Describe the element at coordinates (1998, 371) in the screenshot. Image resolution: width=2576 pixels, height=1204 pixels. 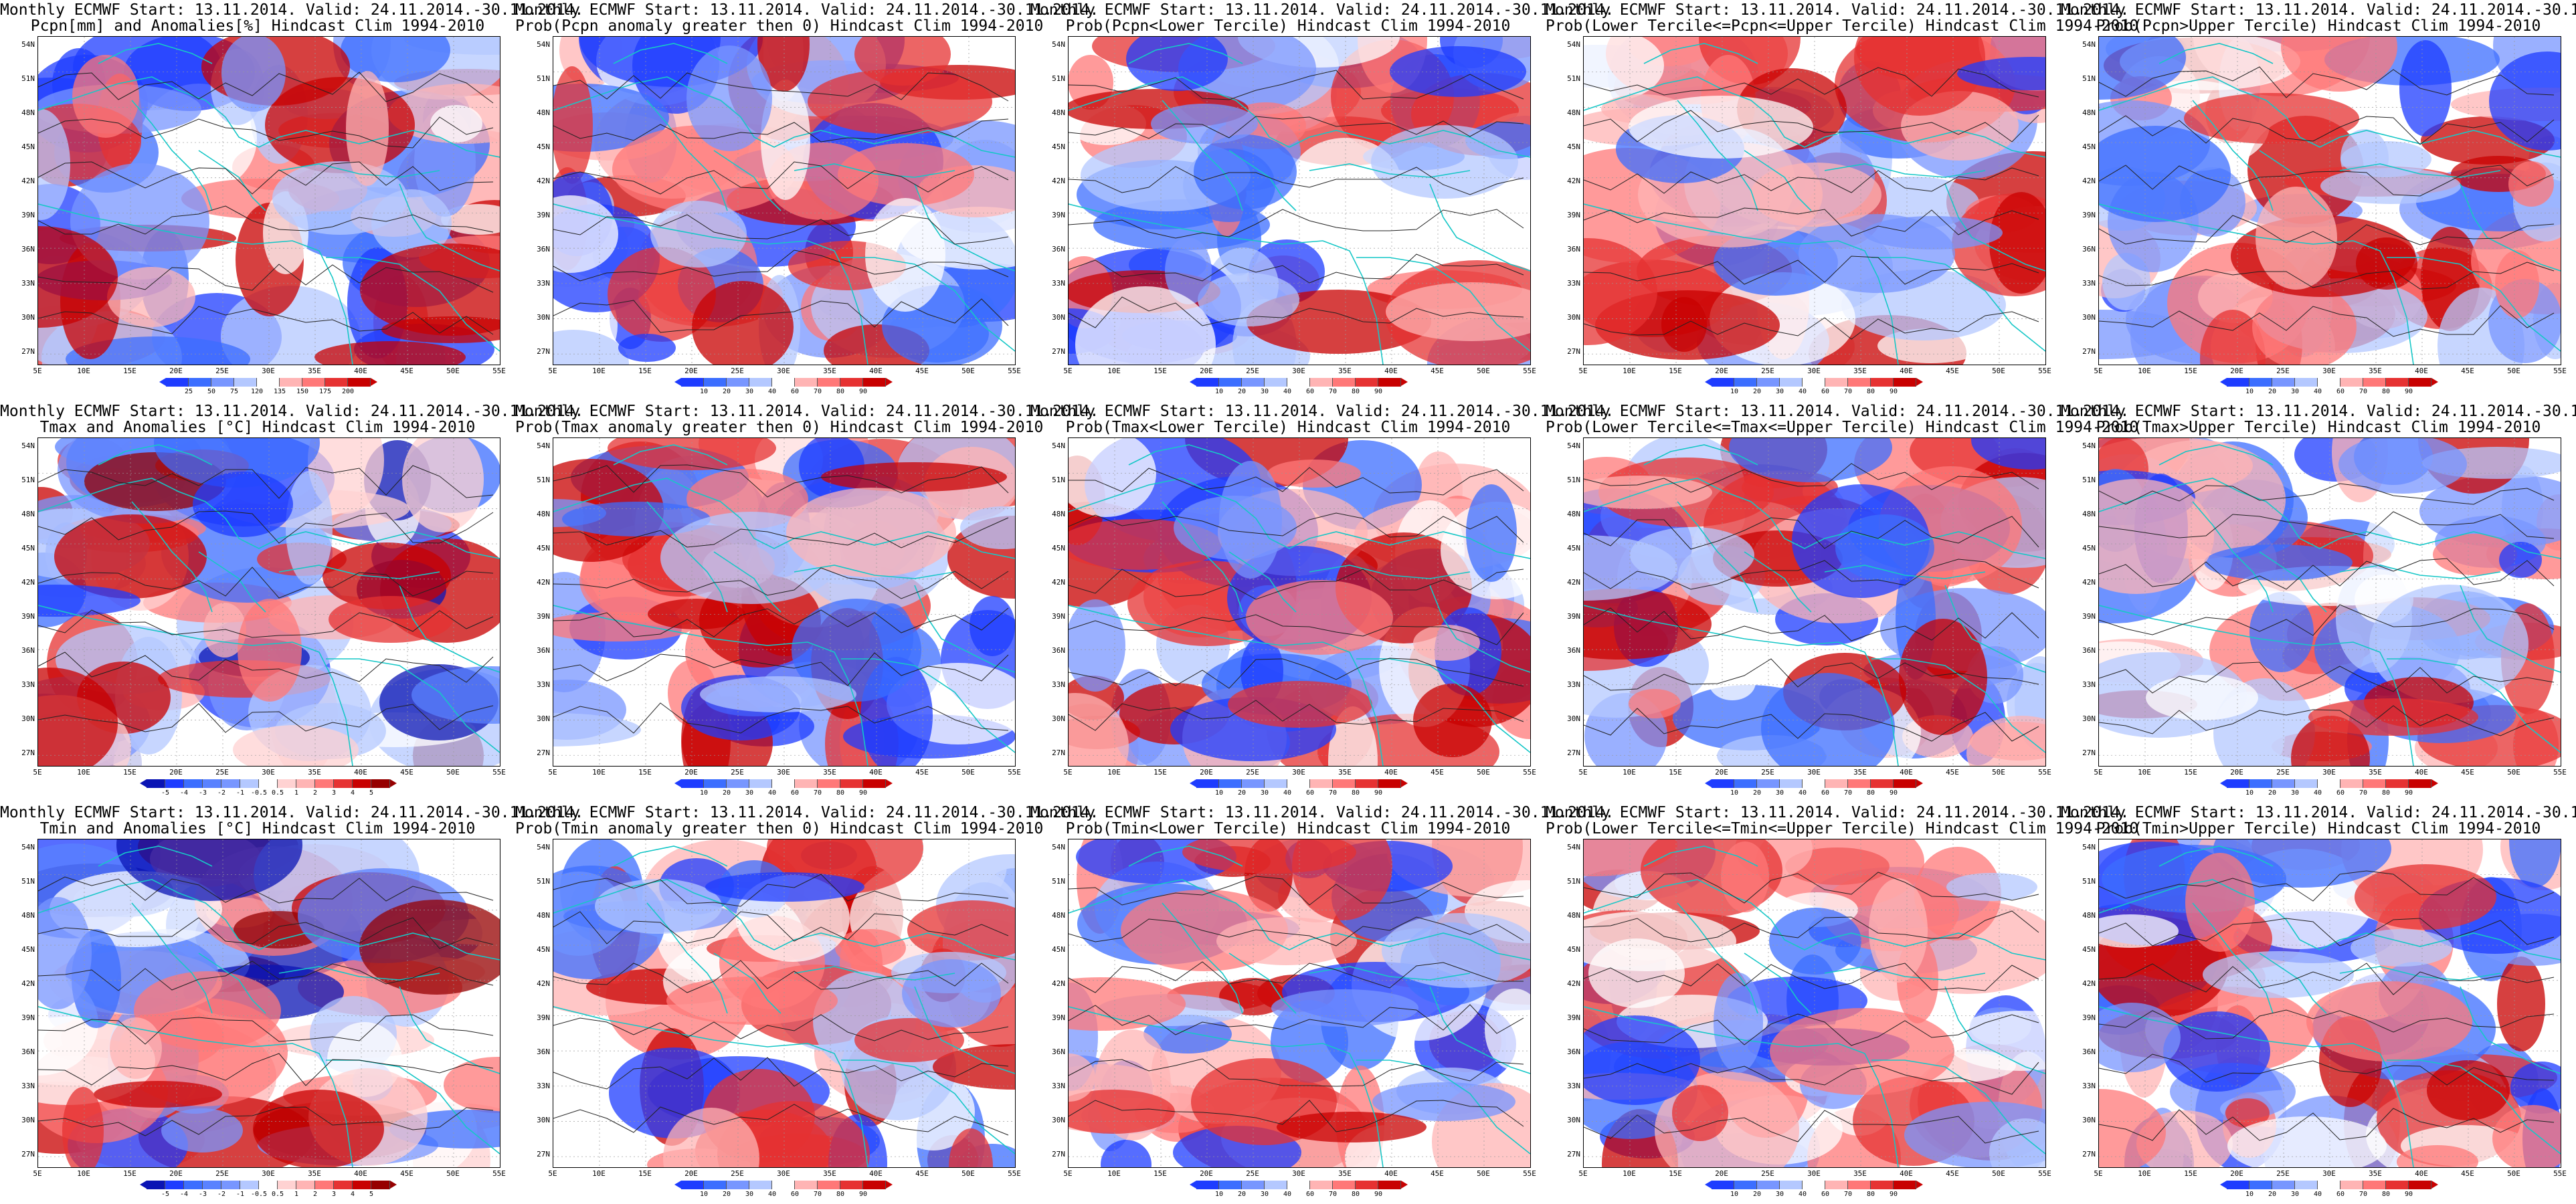
I see `lon-tick-label: 50E` at that location.